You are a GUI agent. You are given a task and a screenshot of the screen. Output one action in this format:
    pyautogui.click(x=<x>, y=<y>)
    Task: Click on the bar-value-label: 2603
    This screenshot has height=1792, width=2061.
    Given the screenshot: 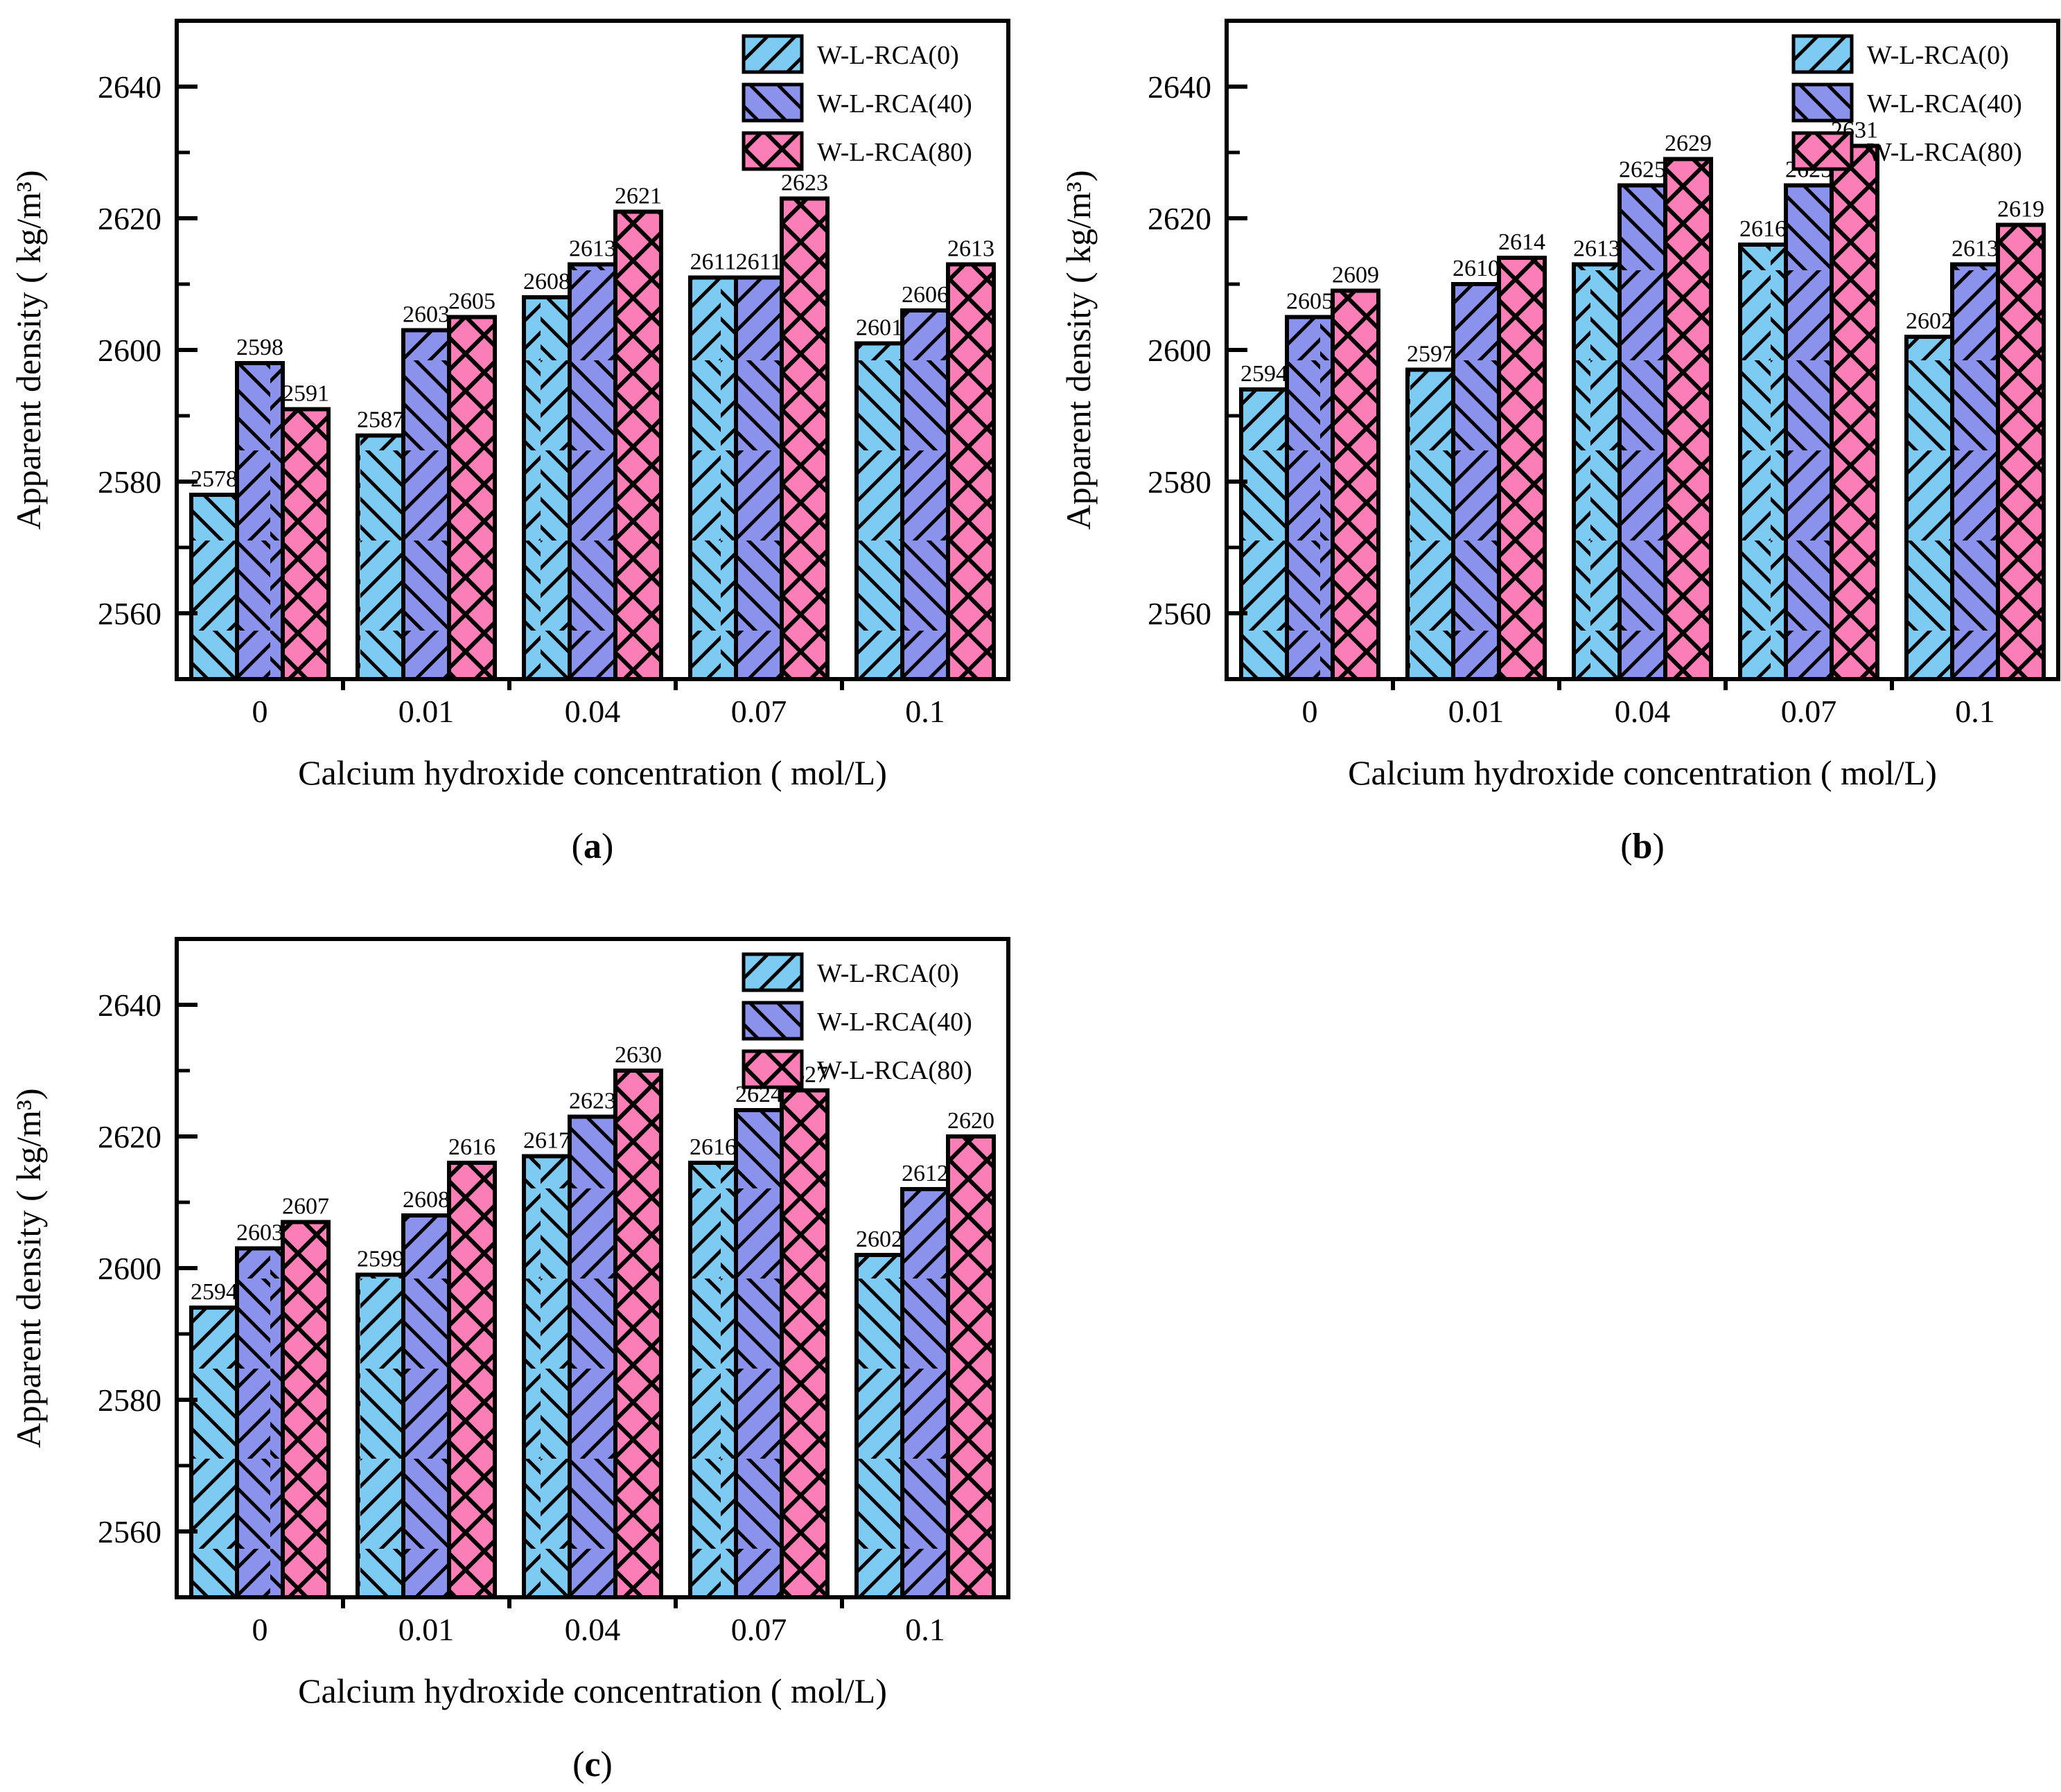 What is the action you would take?
    pyautogui.click(x=259, y=1233)
    